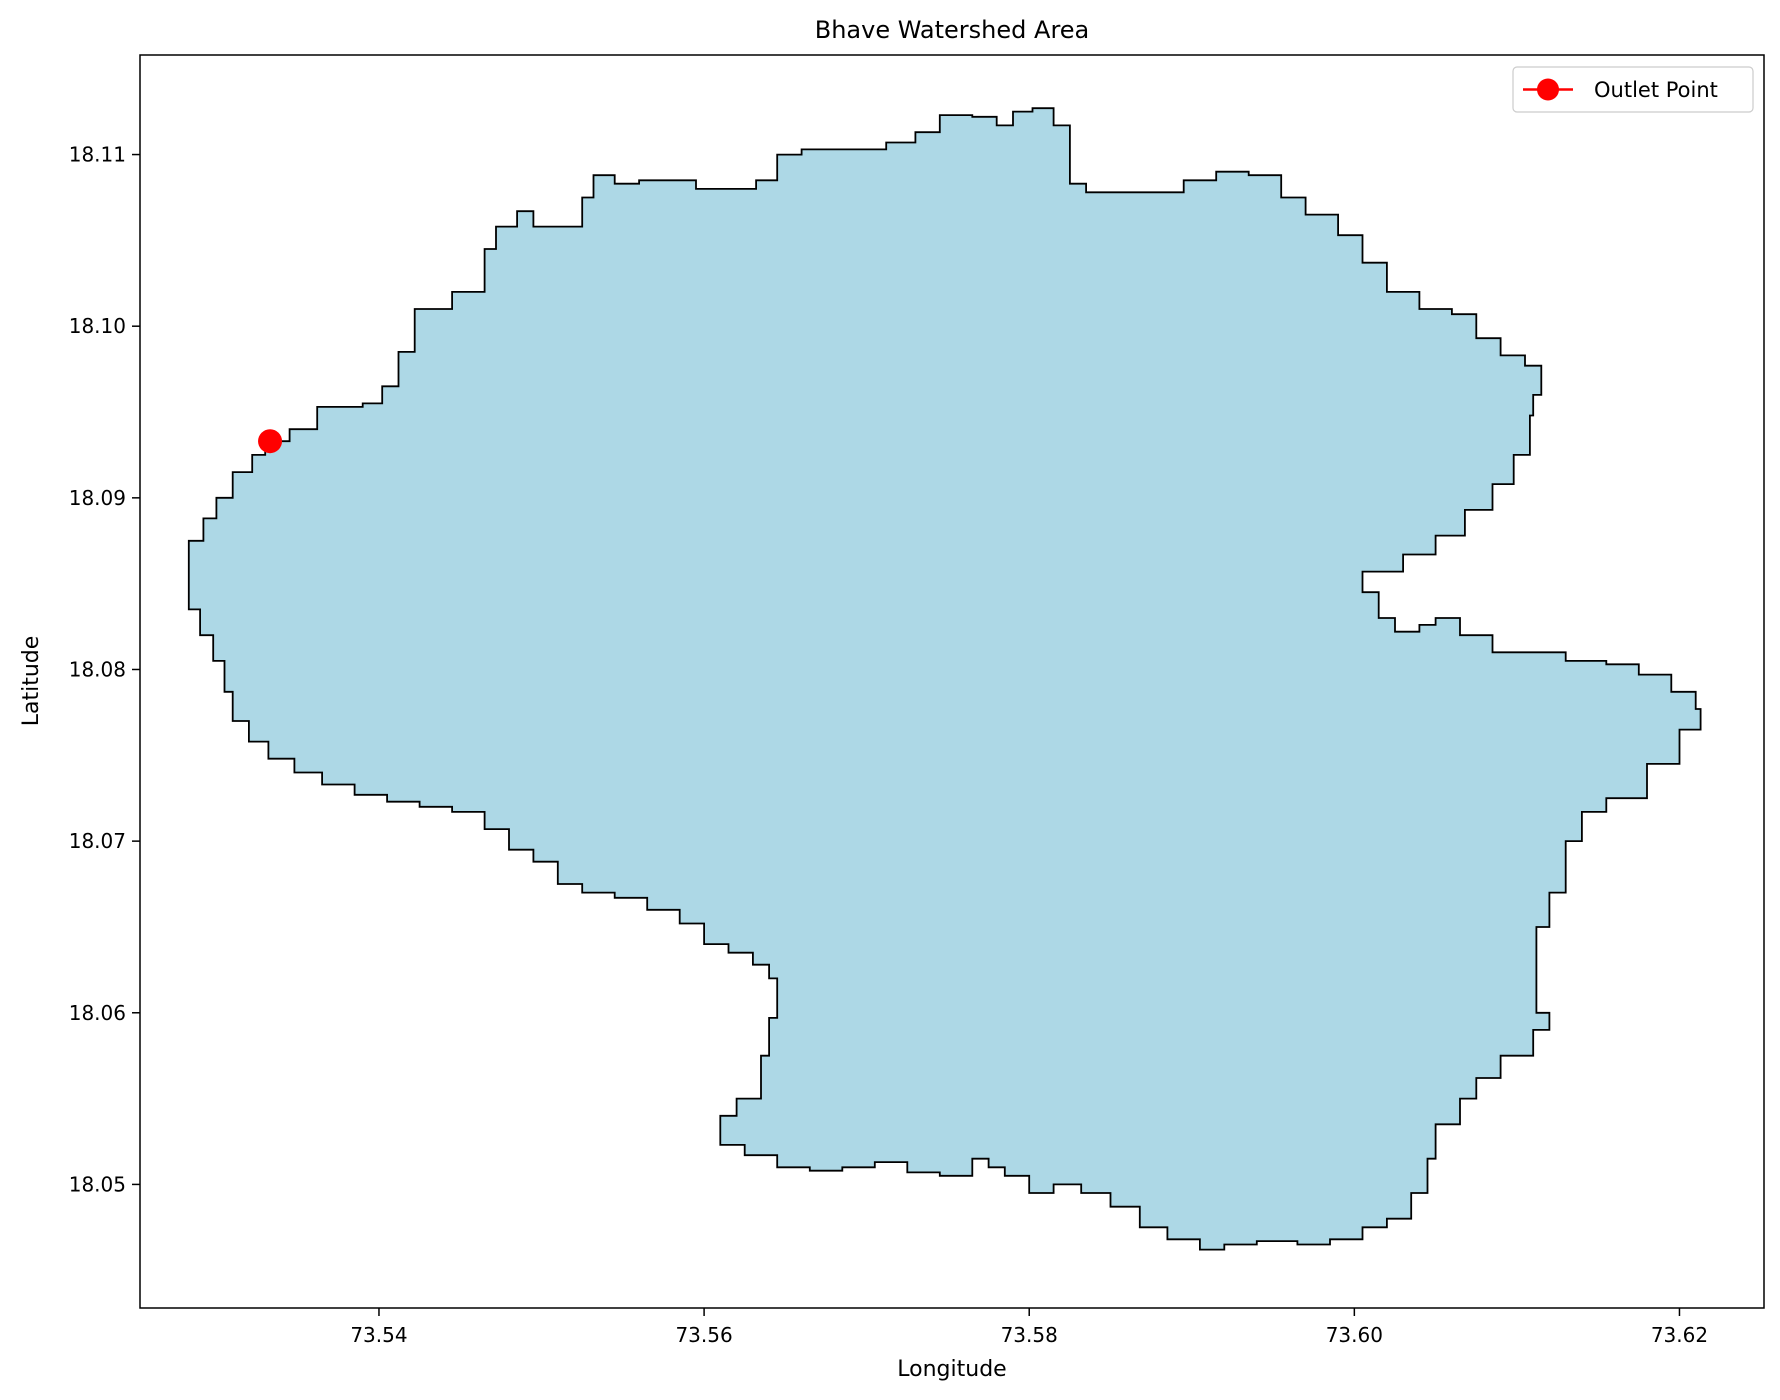 This screenshot has height=1400, width=1780. I want to click on x-tick-label: 73.60, so click(1354, 1335).